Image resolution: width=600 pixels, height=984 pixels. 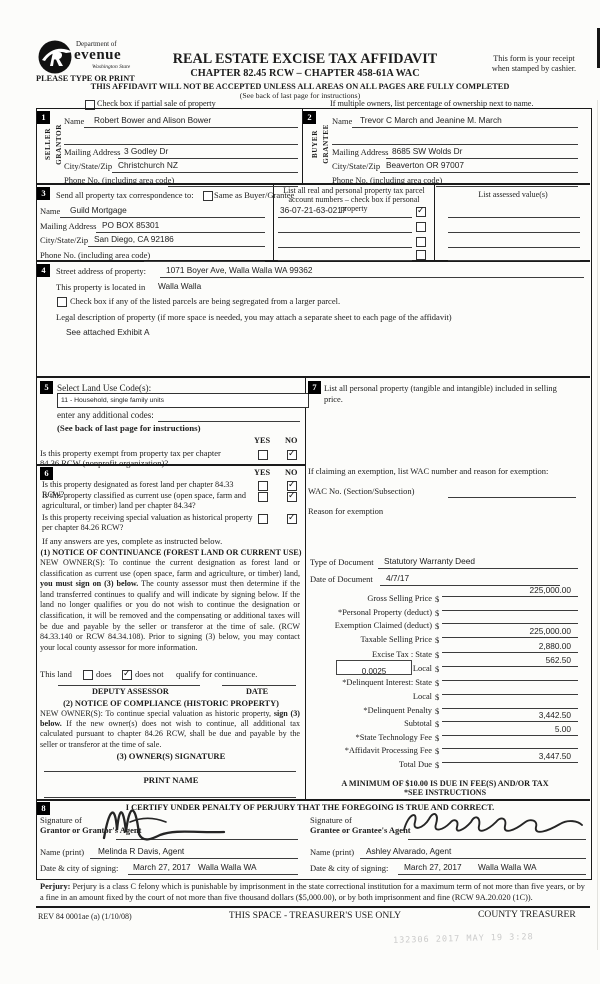 What do you see at coordinates (257, 691) in the screenshot?
I see `deputy-date-label: DATE` at bounding box center [257, 691].